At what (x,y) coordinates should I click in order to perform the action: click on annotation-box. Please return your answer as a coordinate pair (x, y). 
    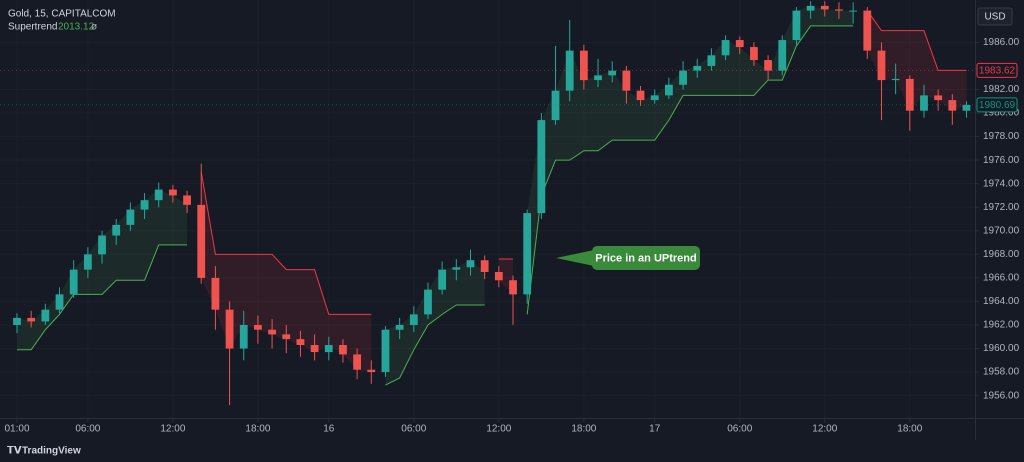
    Looking at the image, I should click on (646, 258).